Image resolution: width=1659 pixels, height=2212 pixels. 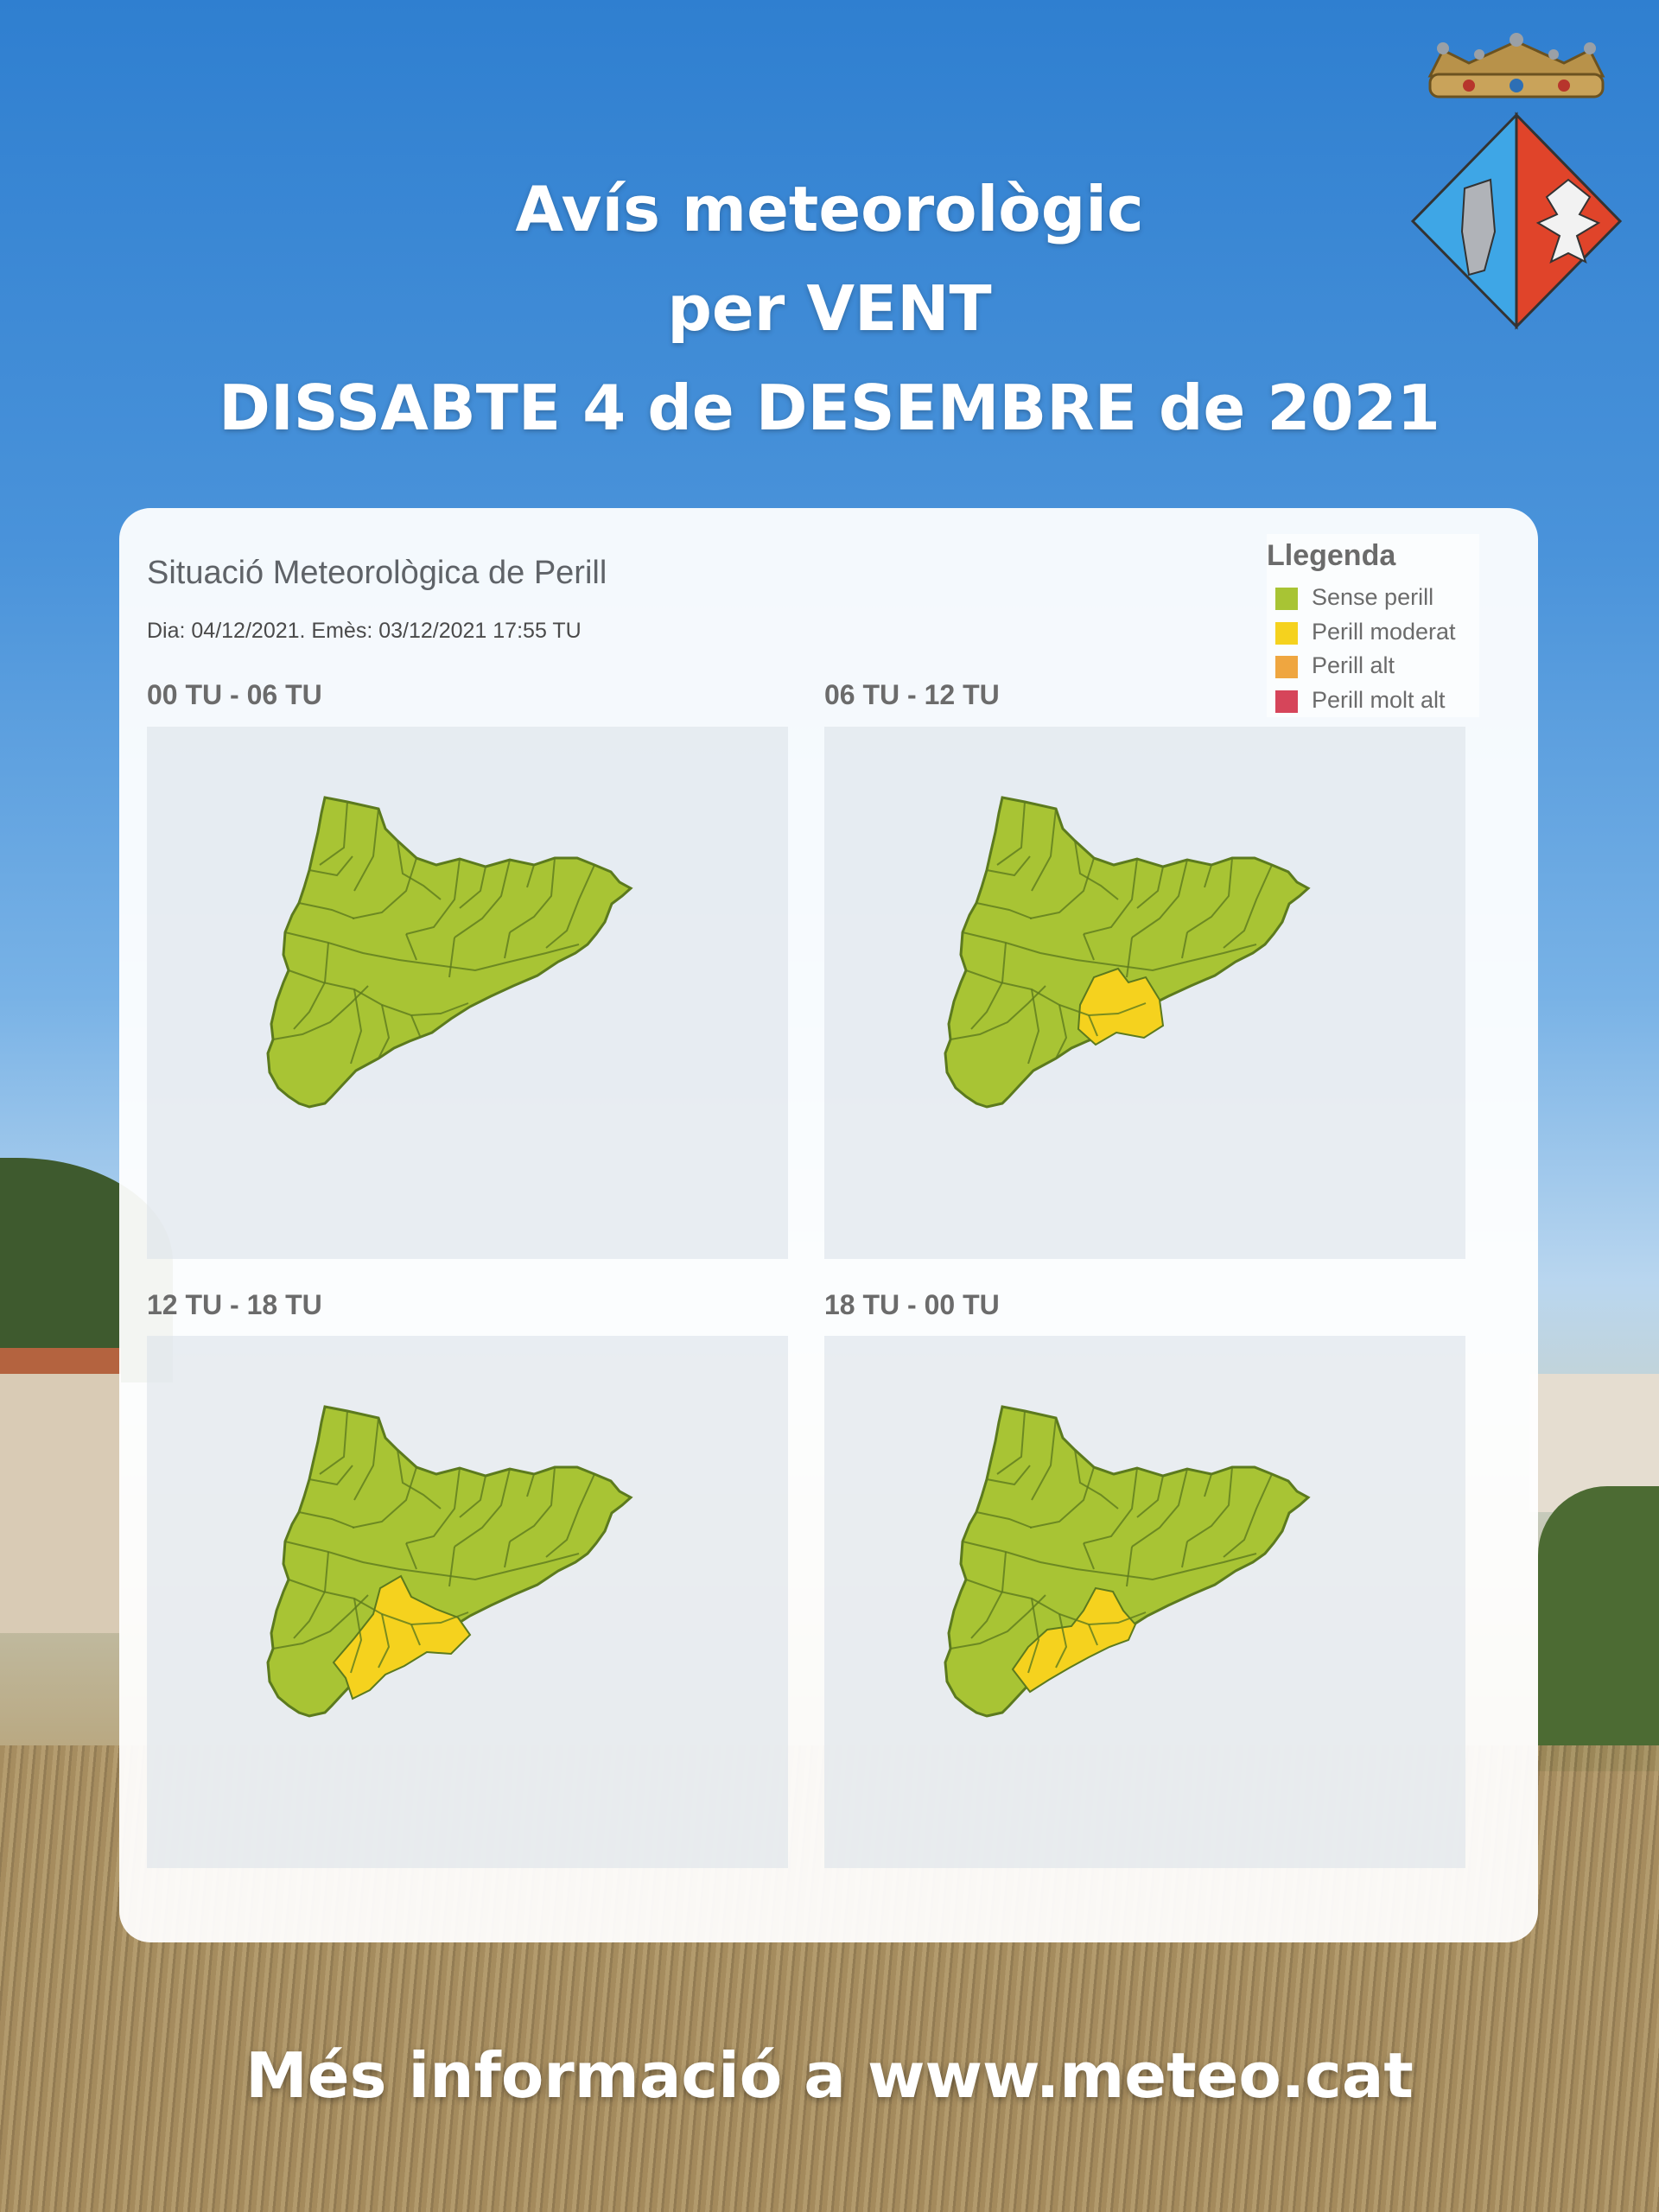 What do you see at coordinates (234, 1304) in the screenshot?
I see `map-label-12-18: 12 TU - 18 TU` at bounding box center [234, 1304].